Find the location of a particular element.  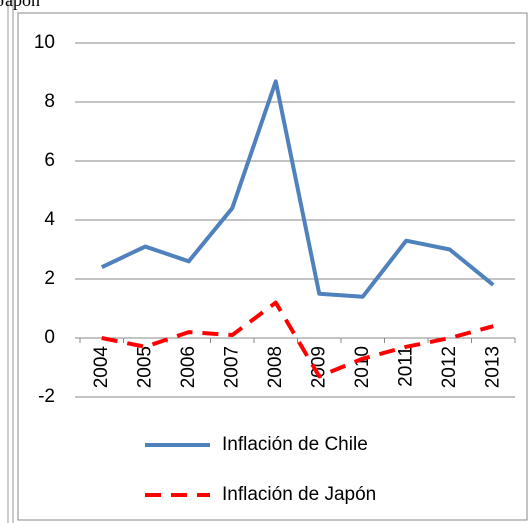

x-tick-label: 2013 is located at coordinates (492, 367).